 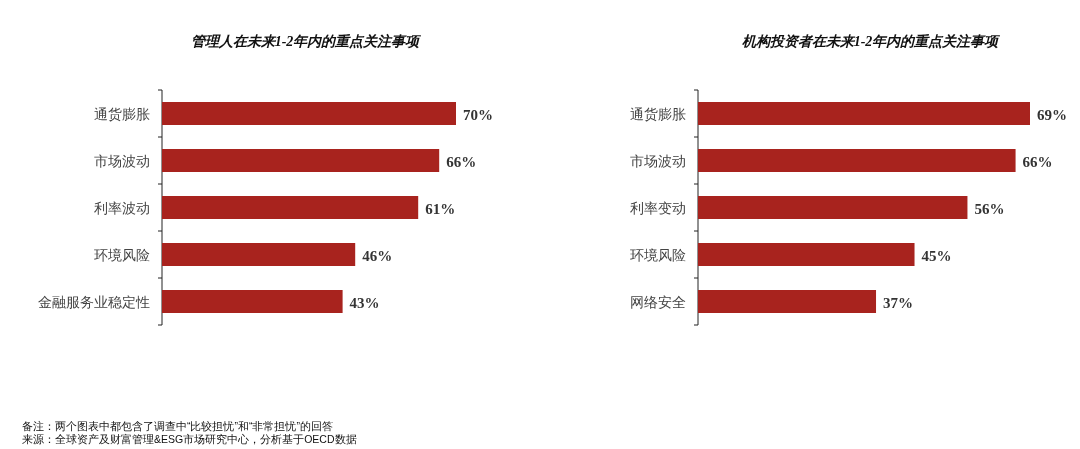 What do you see at coordinates (94, 302) in the screenshot?
I see `y-tick-label: 金融服务业稳定性` at bounding box center [94, 302].